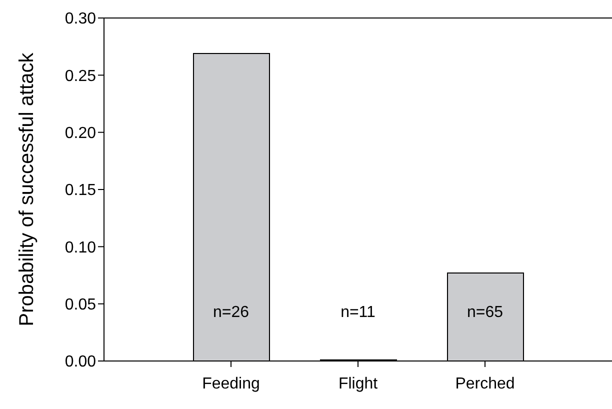  I want to click on x-tick-label: Perched, so click(485, 383).